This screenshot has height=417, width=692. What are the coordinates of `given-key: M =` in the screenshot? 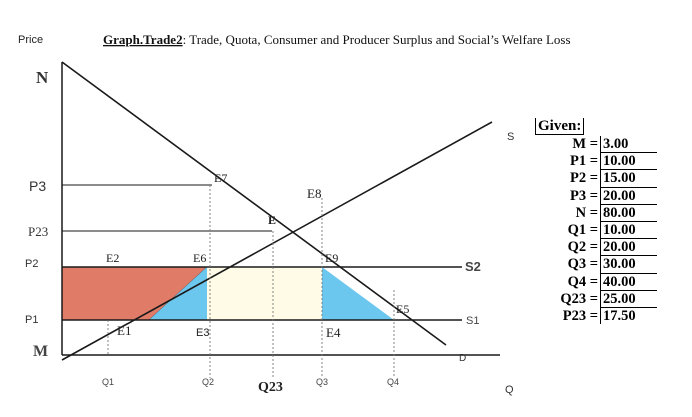 It's located at (585, 144).